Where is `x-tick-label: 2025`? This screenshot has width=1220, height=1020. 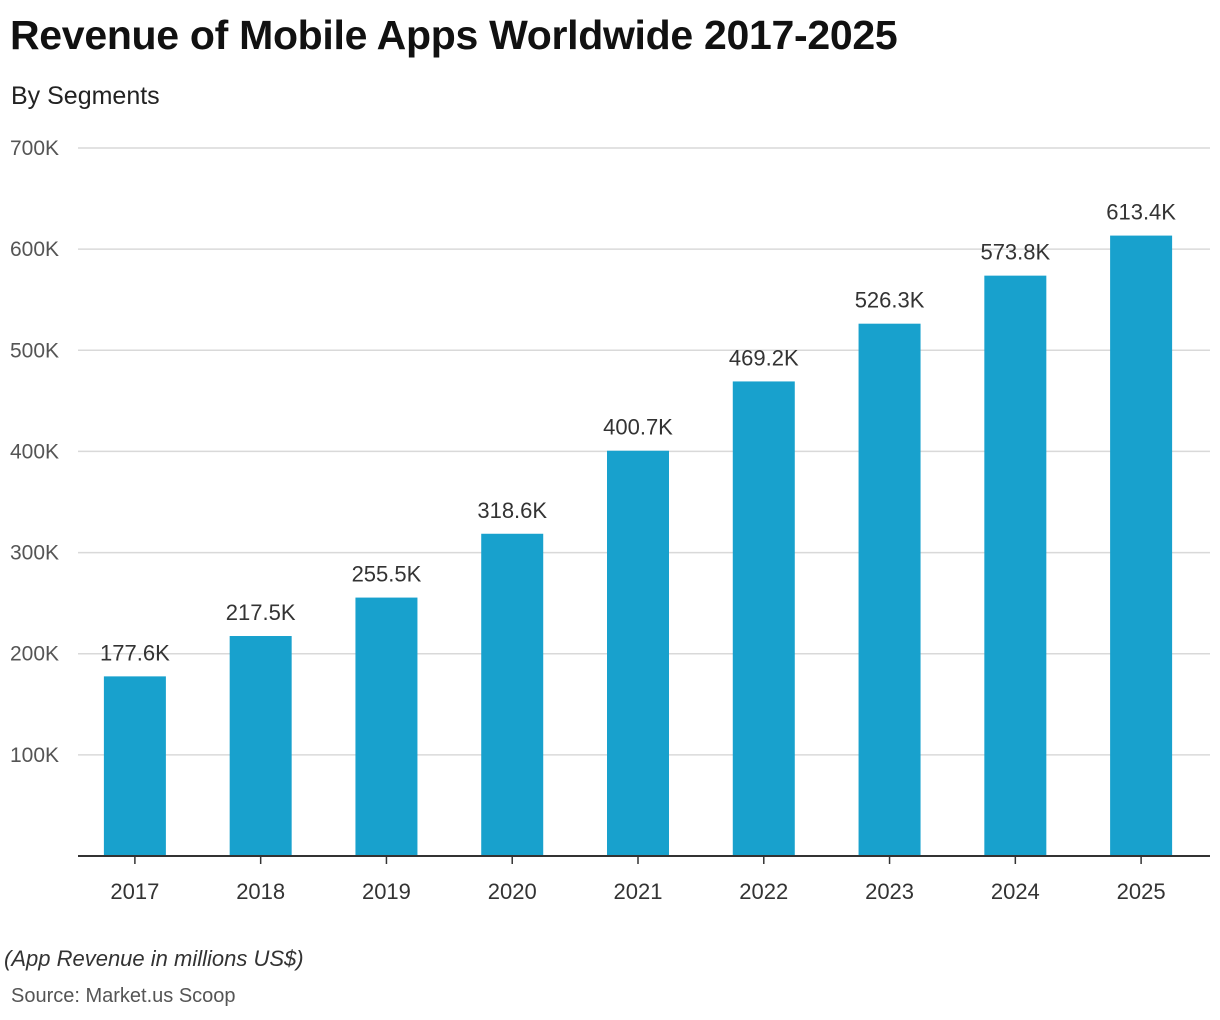 x-tick-label: 2025 is located at coordinates (1141, 891).